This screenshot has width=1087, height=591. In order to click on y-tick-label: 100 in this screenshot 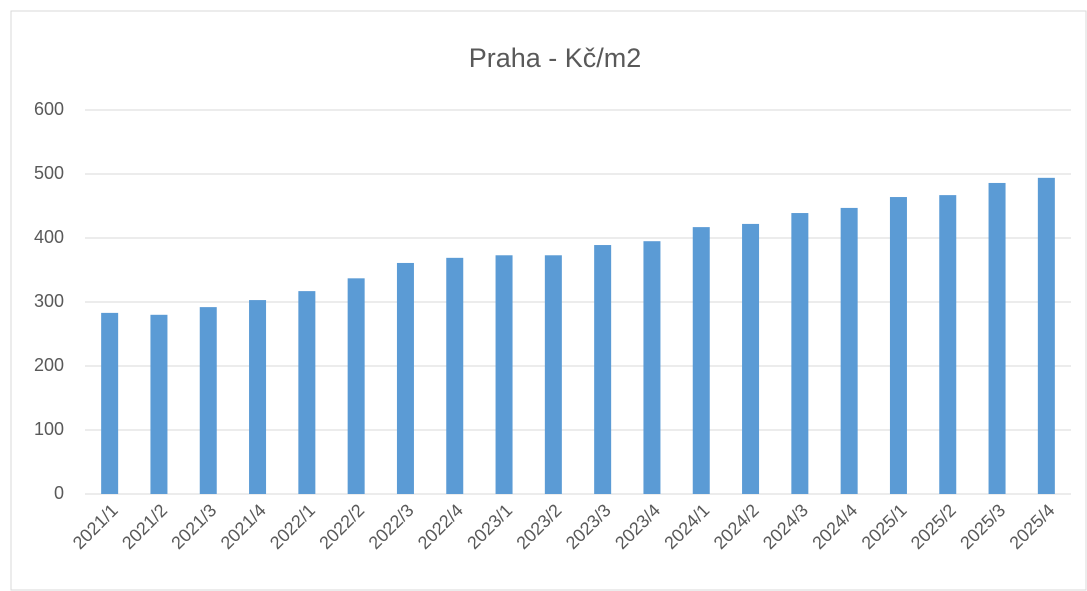, I will do `click(49, 429)`.